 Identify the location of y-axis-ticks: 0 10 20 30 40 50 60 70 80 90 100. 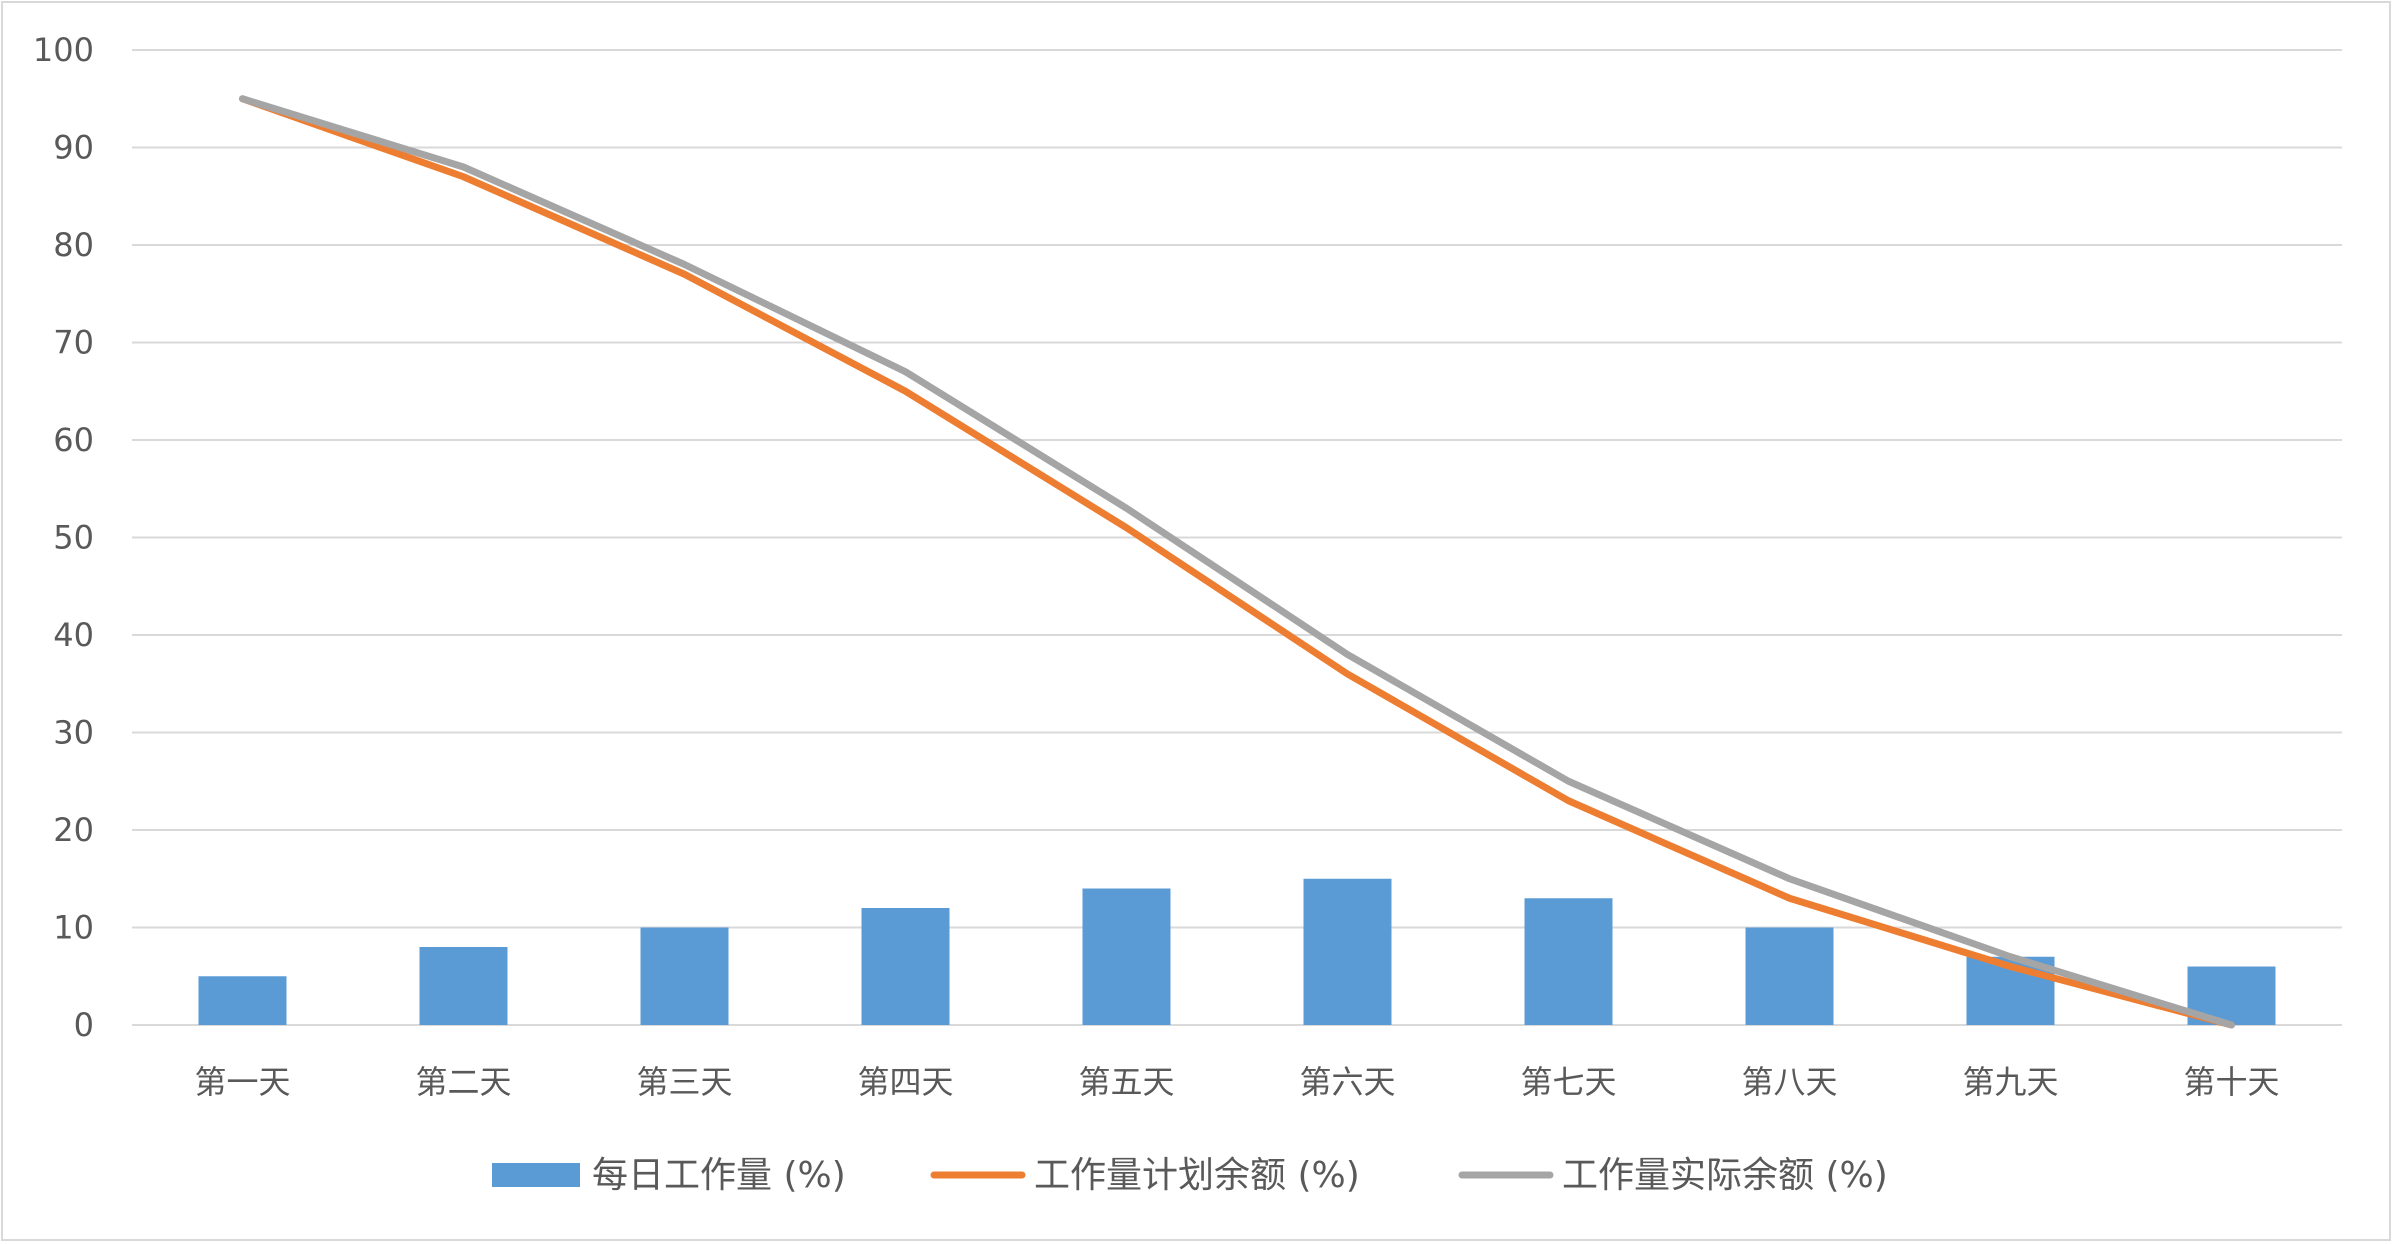
(63, 537).